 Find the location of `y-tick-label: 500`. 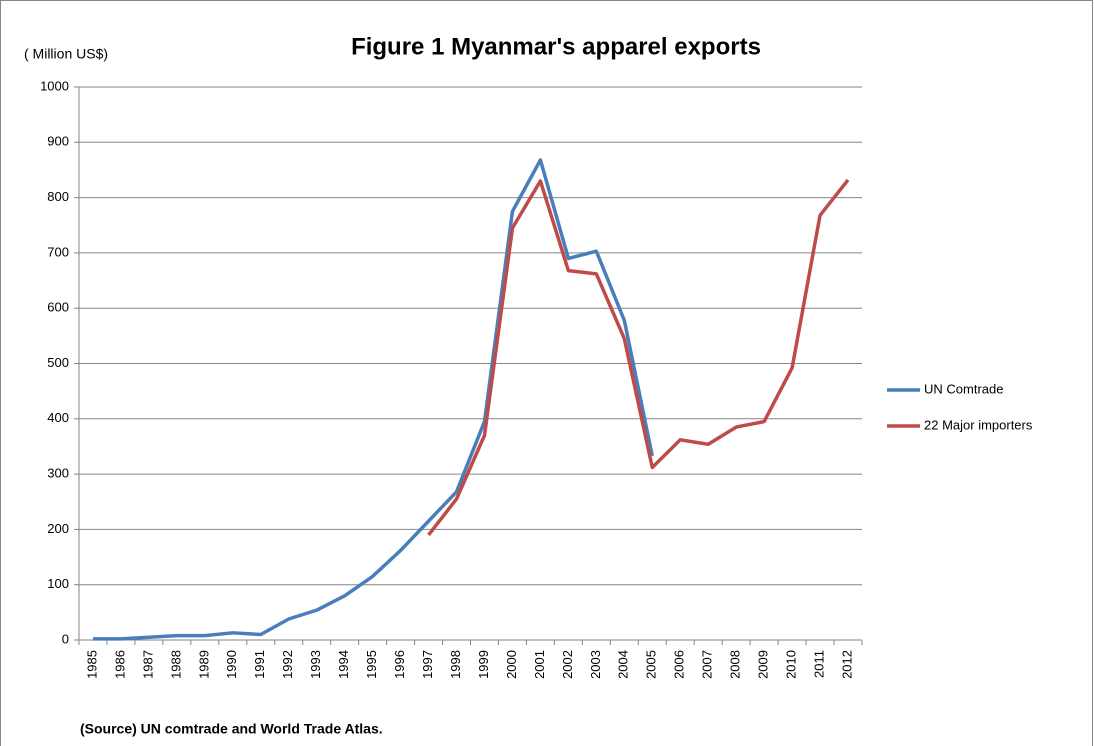

y-tick-label: 500 is located at coordinates (58, 362).